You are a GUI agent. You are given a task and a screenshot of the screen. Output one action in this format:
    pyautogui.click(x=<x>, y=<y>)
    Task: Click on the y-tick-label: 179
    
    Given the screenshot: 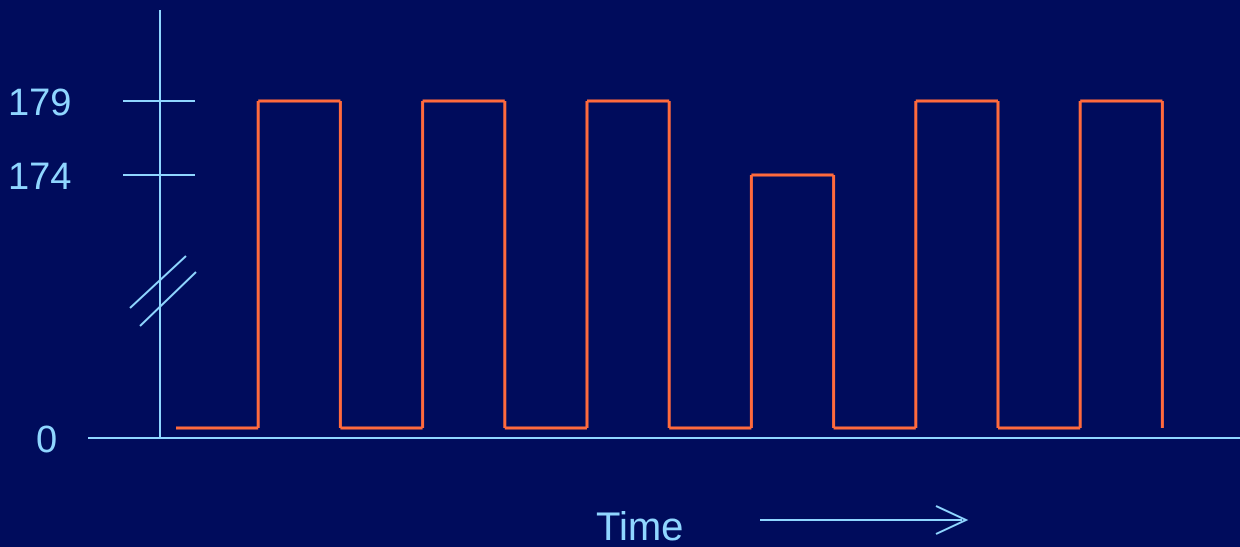 What is the action you would take?
    pyautogui.click(x=39, y=103)
    